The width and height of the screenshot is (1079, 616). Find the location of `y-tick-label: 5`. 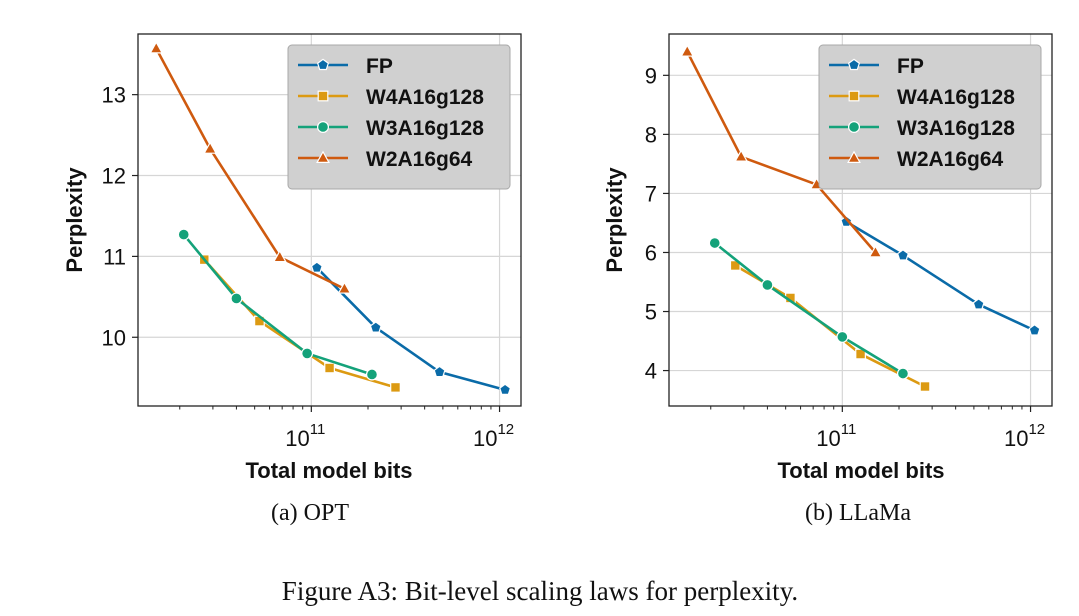

y-tick-label: 5 is located at coordinates (651, 312).